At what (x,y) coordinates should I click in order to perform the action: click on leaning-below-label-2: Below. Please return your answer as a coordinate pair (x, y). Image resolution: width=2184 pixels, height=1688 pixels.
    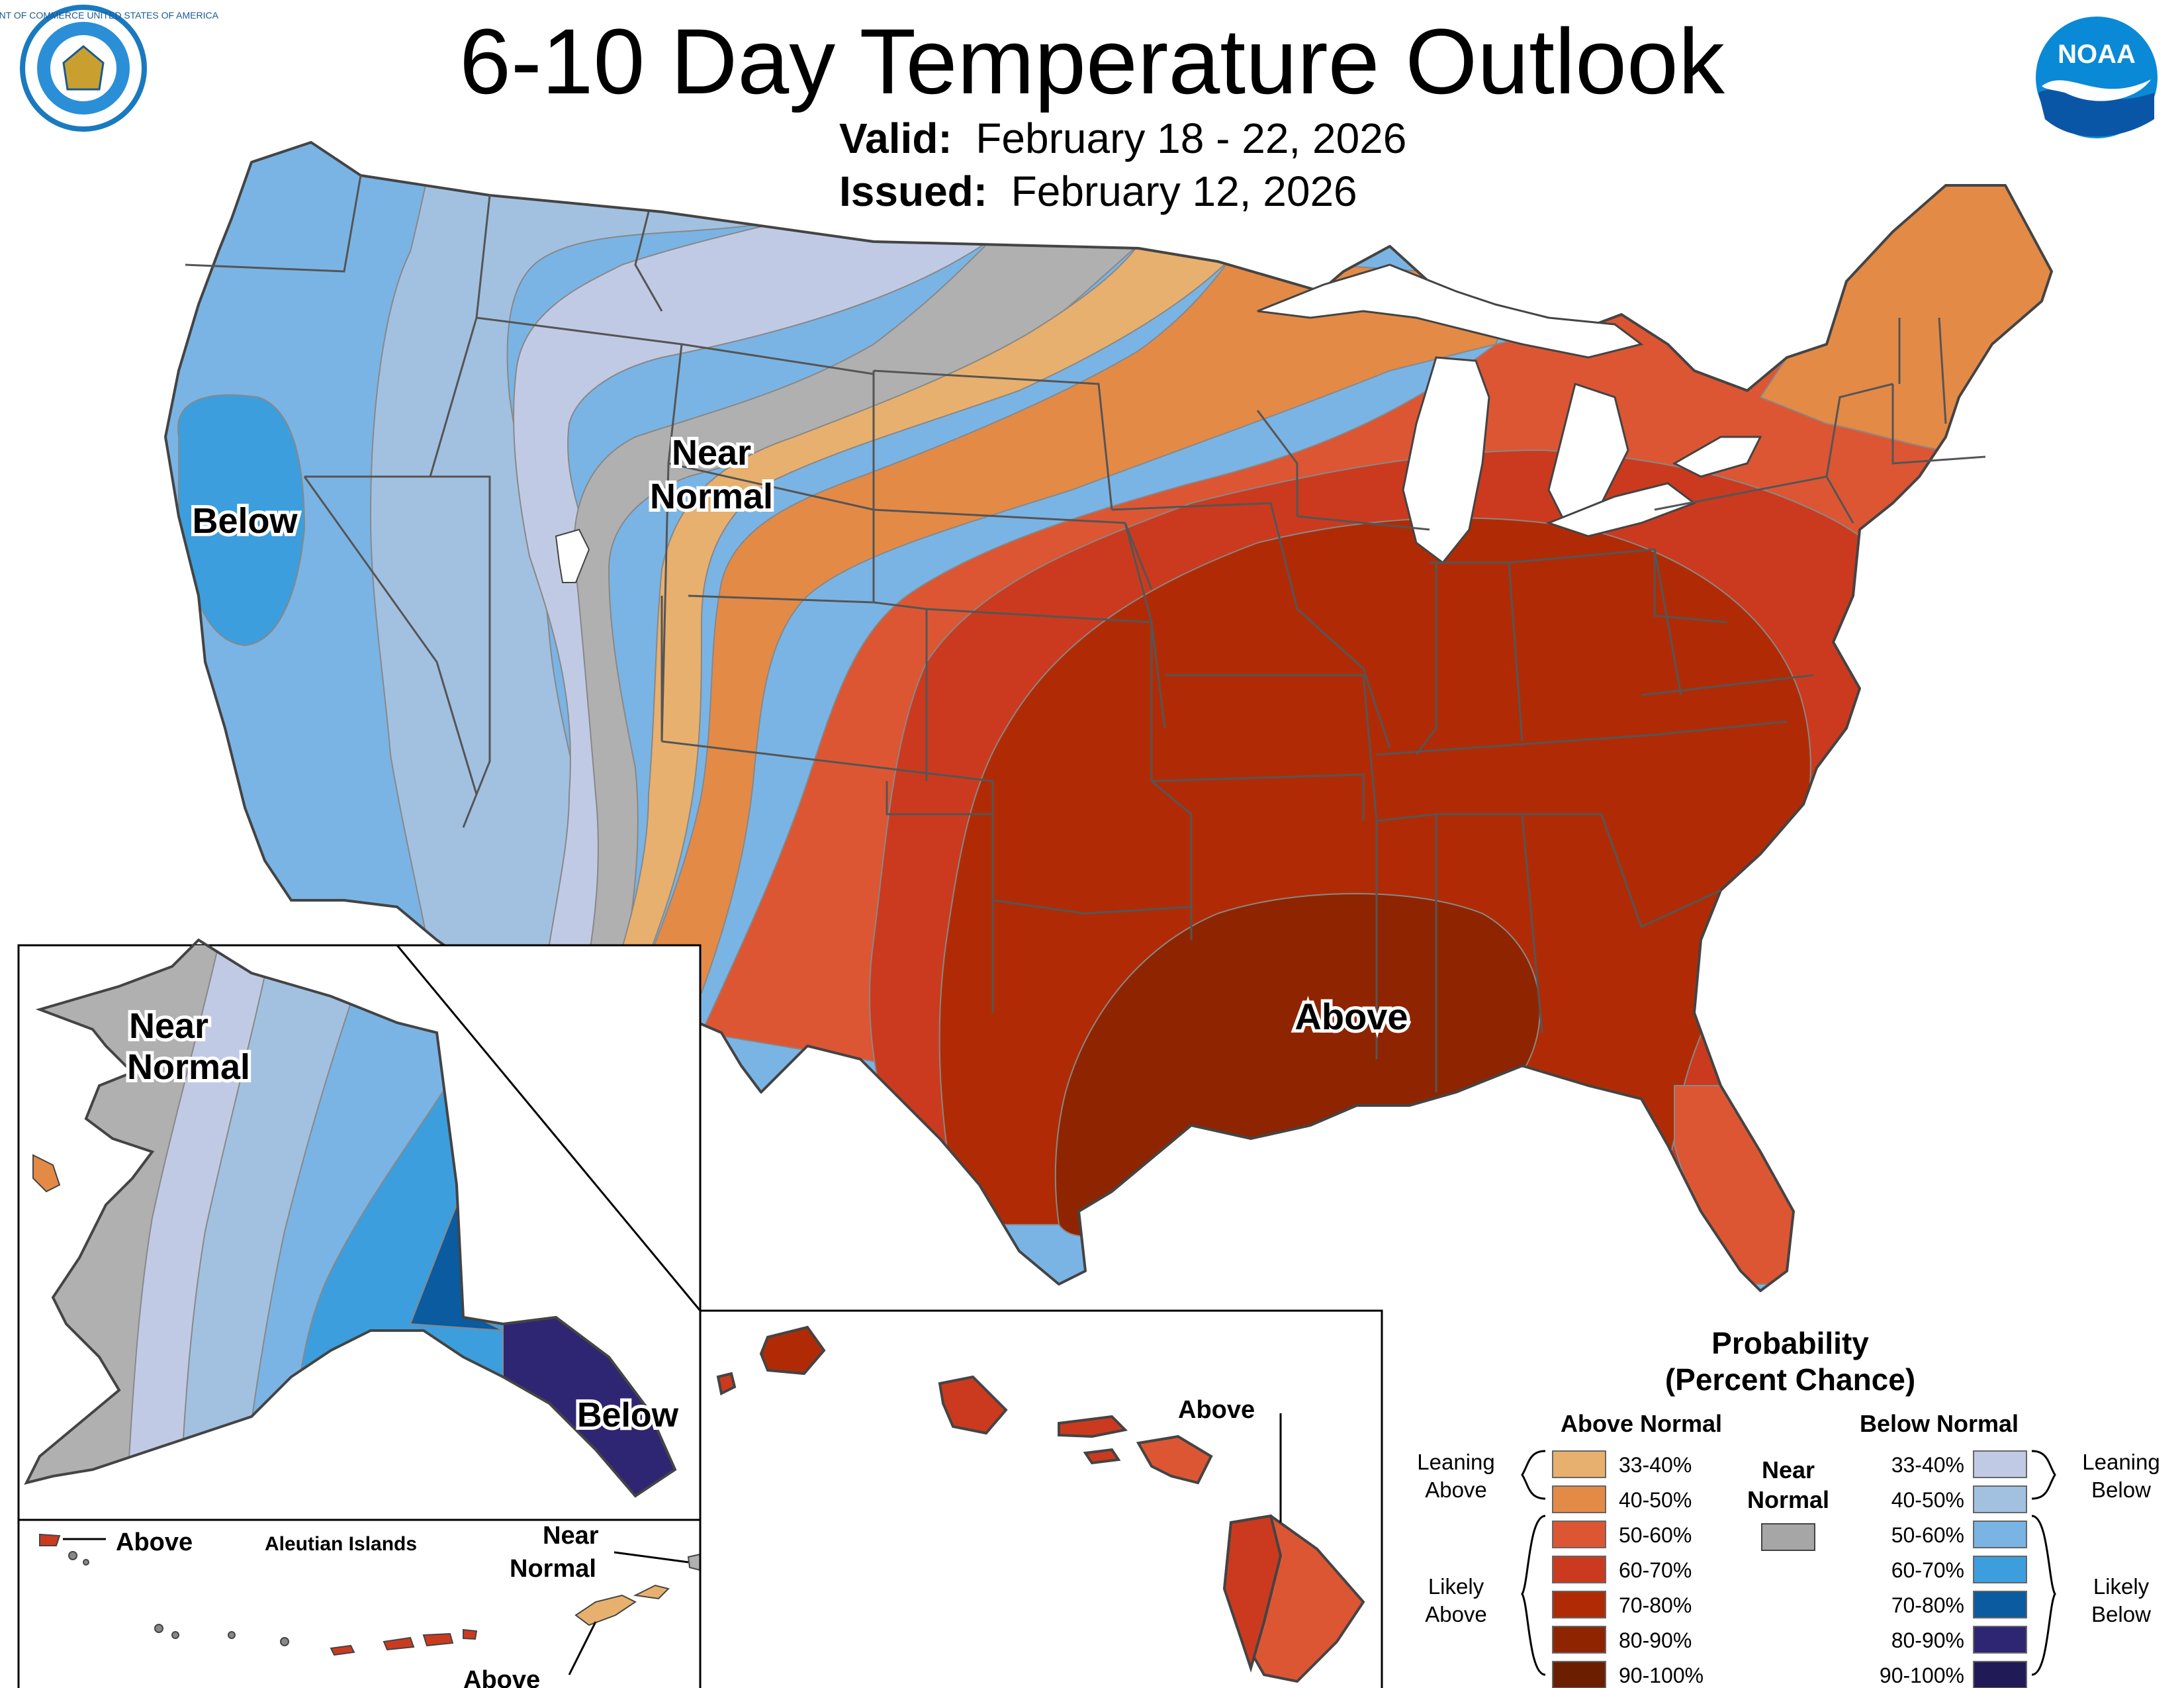
    Looking at the image, I should click on (2121, 1489).